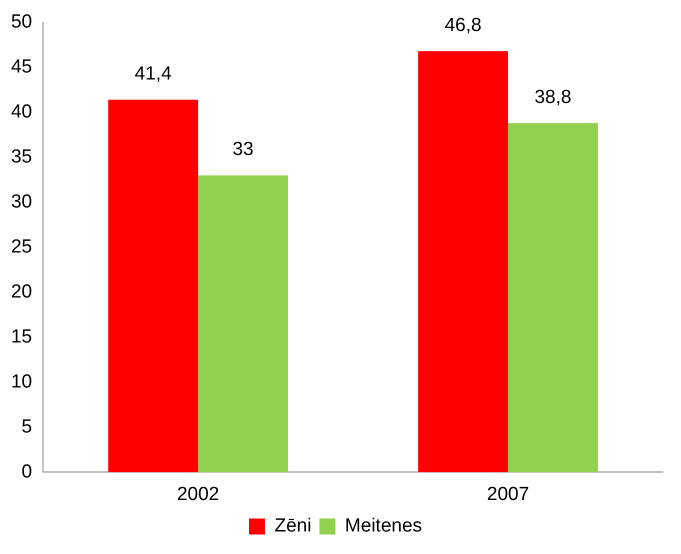  What do you see at coordinates (153, 74) in the screenshot?
I see `data-label: 41,4` at bounding box center [153, 74].